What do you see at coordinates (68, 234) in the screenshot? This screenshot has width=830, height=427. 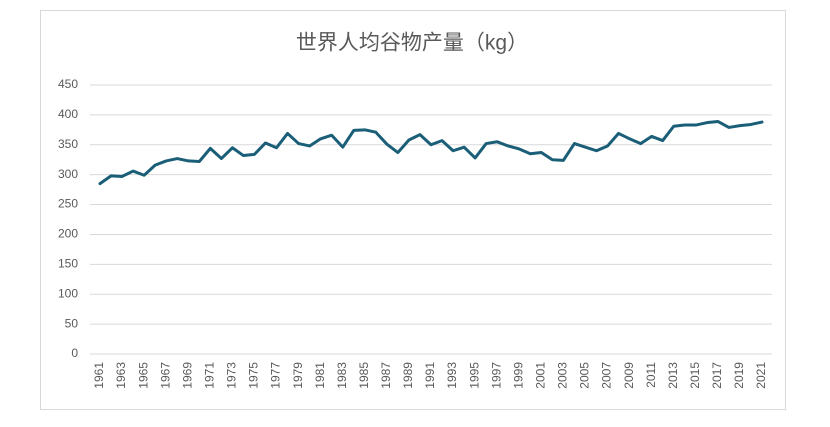 I see `y-tick-label: 200` at bounding box center [68, 234].